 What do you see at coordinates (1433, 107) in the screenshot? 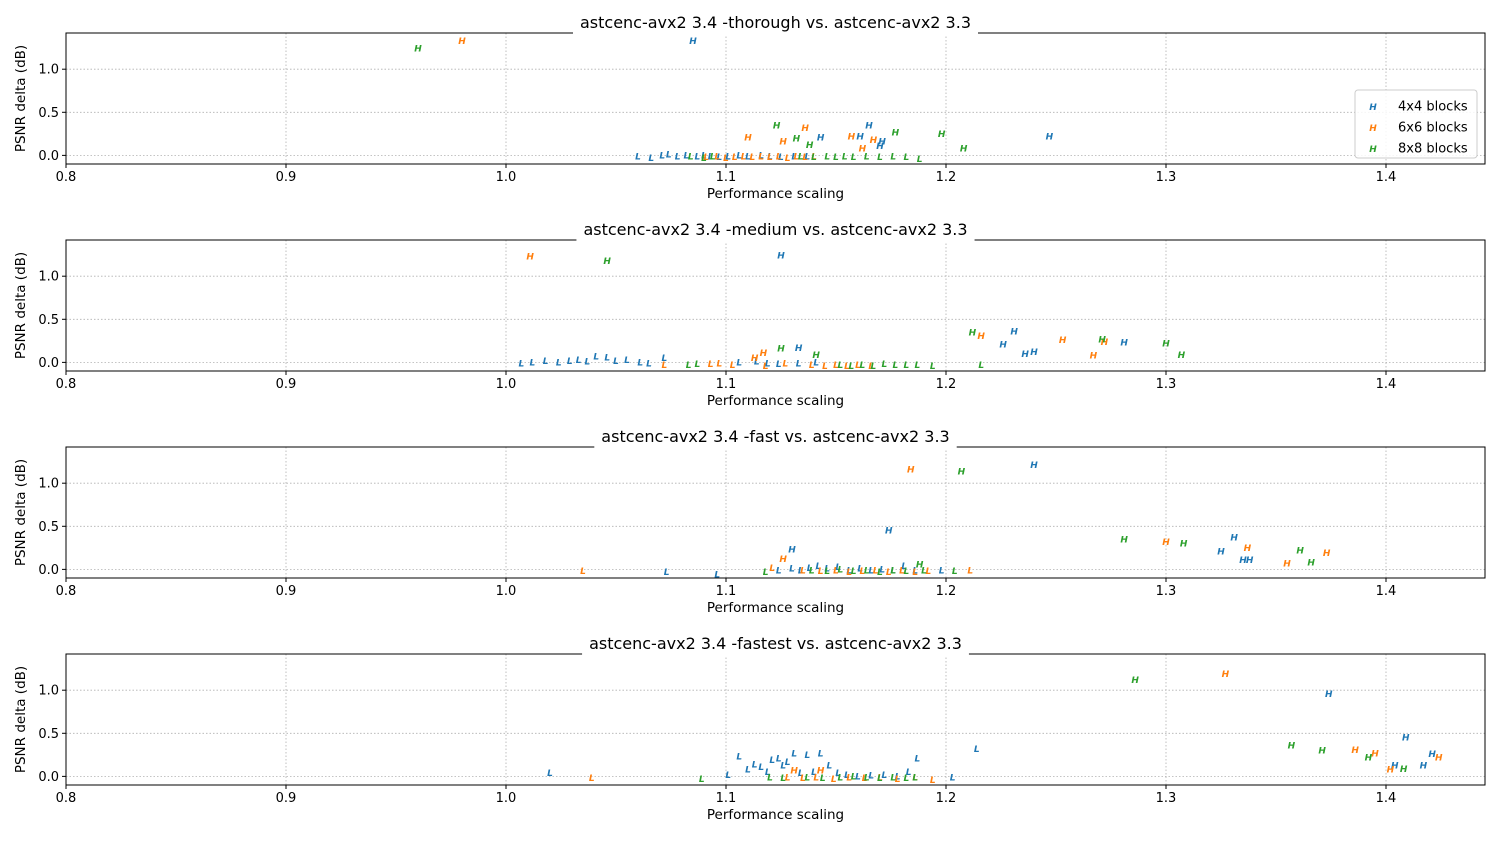
I see `legend-label: 4x4 blocks` at bounding box center [1433, 107].